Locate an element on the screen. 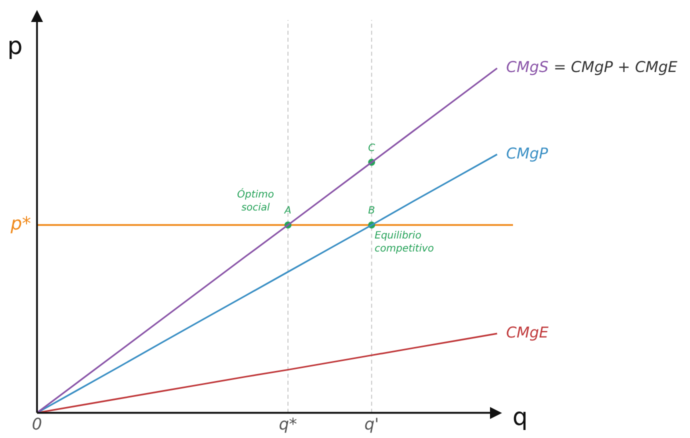  x-axis-title: q is located at coordinates (520, 417).